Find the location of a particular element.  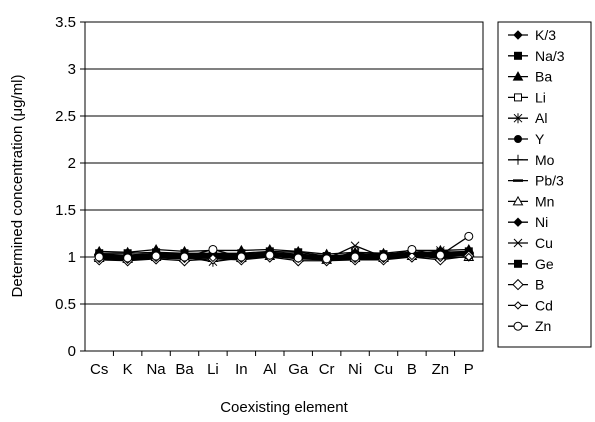

legend-item: Ni is located at coordinates (528, 222).